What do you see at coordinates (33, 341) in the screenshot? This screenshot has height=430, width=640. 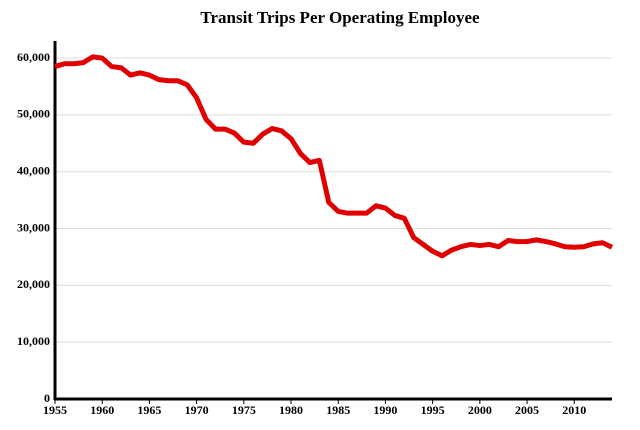 I see `y-tick-label: 10,000` at bounding box center [33, 341].